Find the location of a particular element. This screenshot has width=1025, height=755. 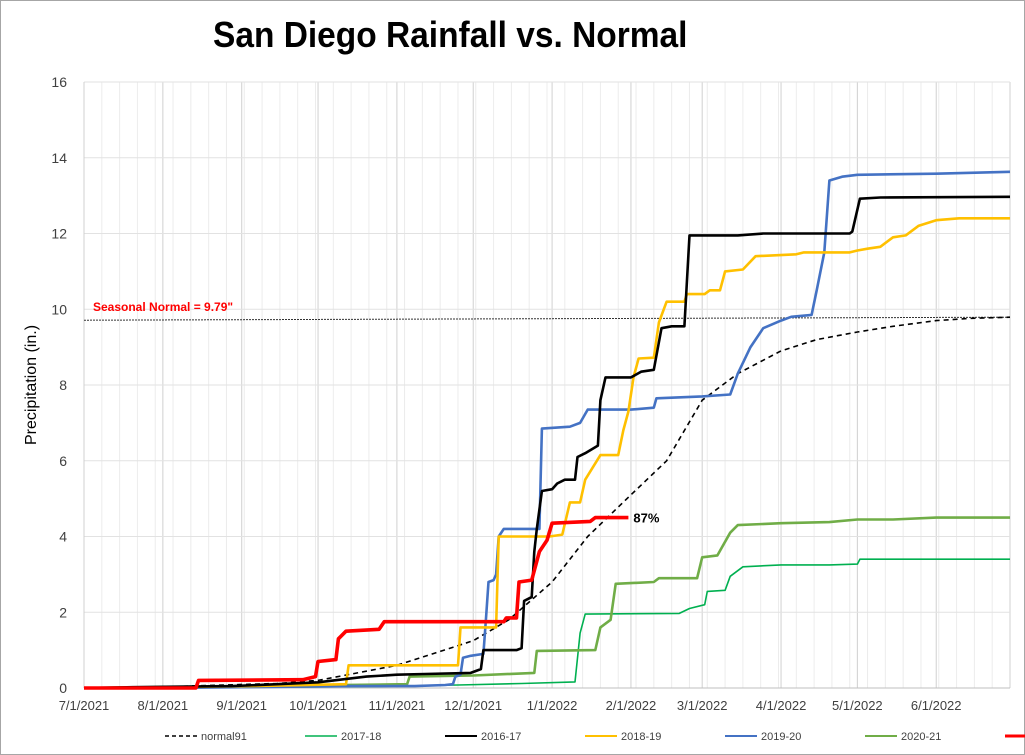

legend-label-2018-19: 2018-19 is located at coordinates (641, 737).